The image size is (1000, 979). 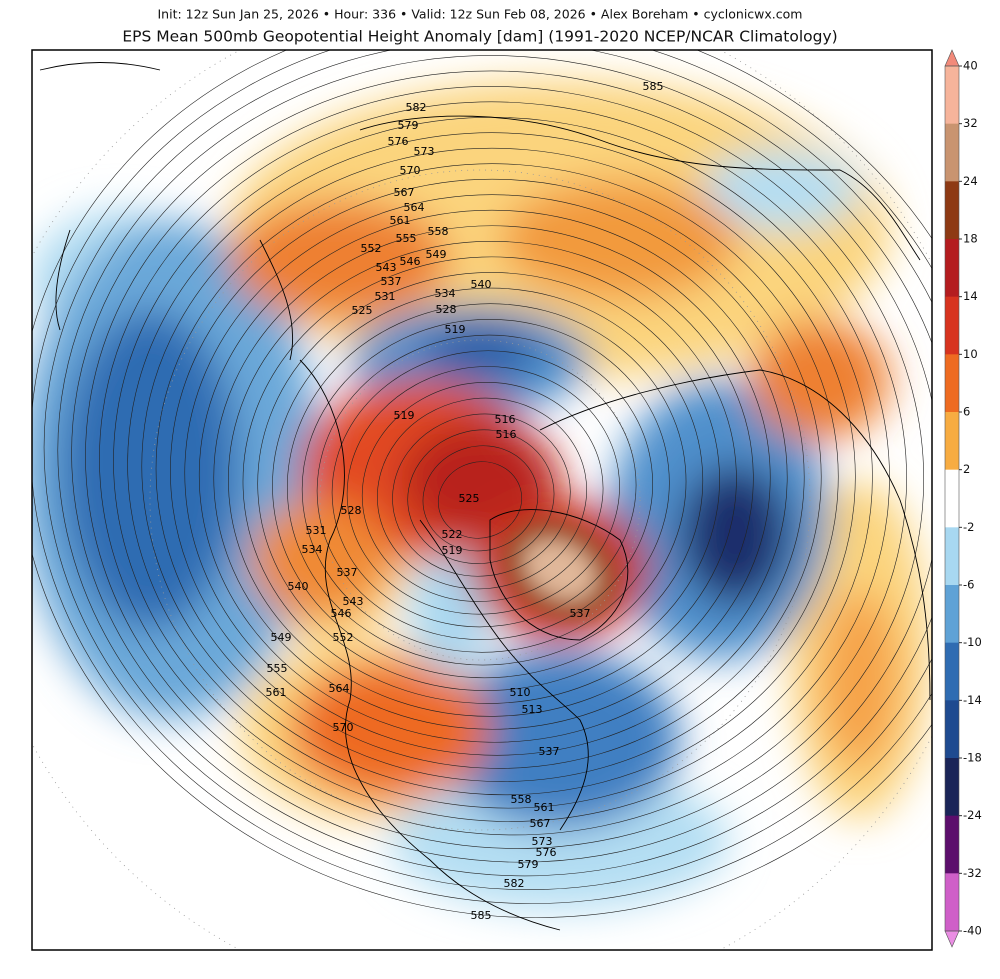 What do you see at coordinates (972, 642) in the screenshot?
I see `colorbar-tick-label: -10` at bounding box center [972, 642].